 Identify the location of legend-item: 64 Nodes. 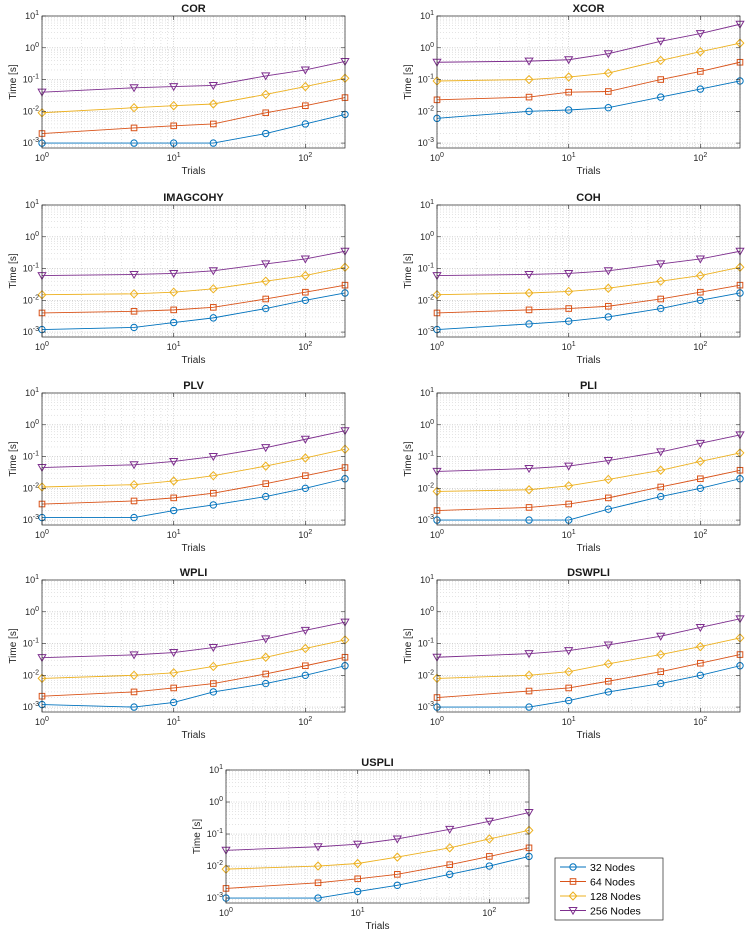
(597, 882).